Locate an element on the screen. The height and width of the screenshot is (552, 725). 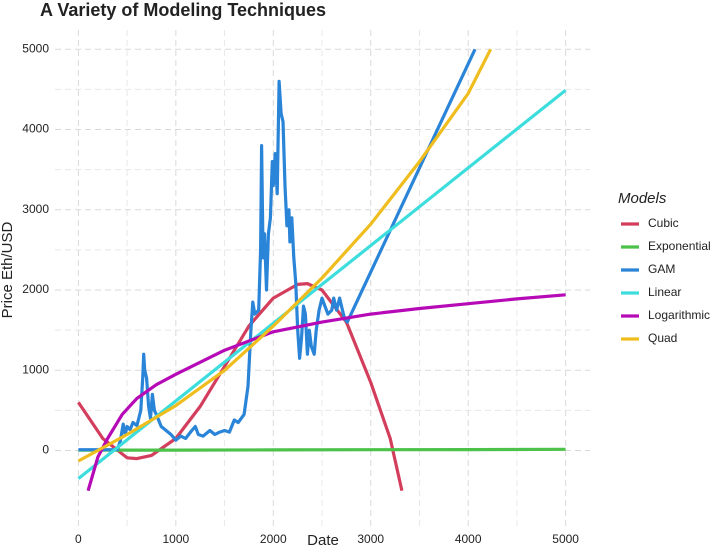
chart-title: A Variety of Modeling Techniques is located at coordinates (183, 10).